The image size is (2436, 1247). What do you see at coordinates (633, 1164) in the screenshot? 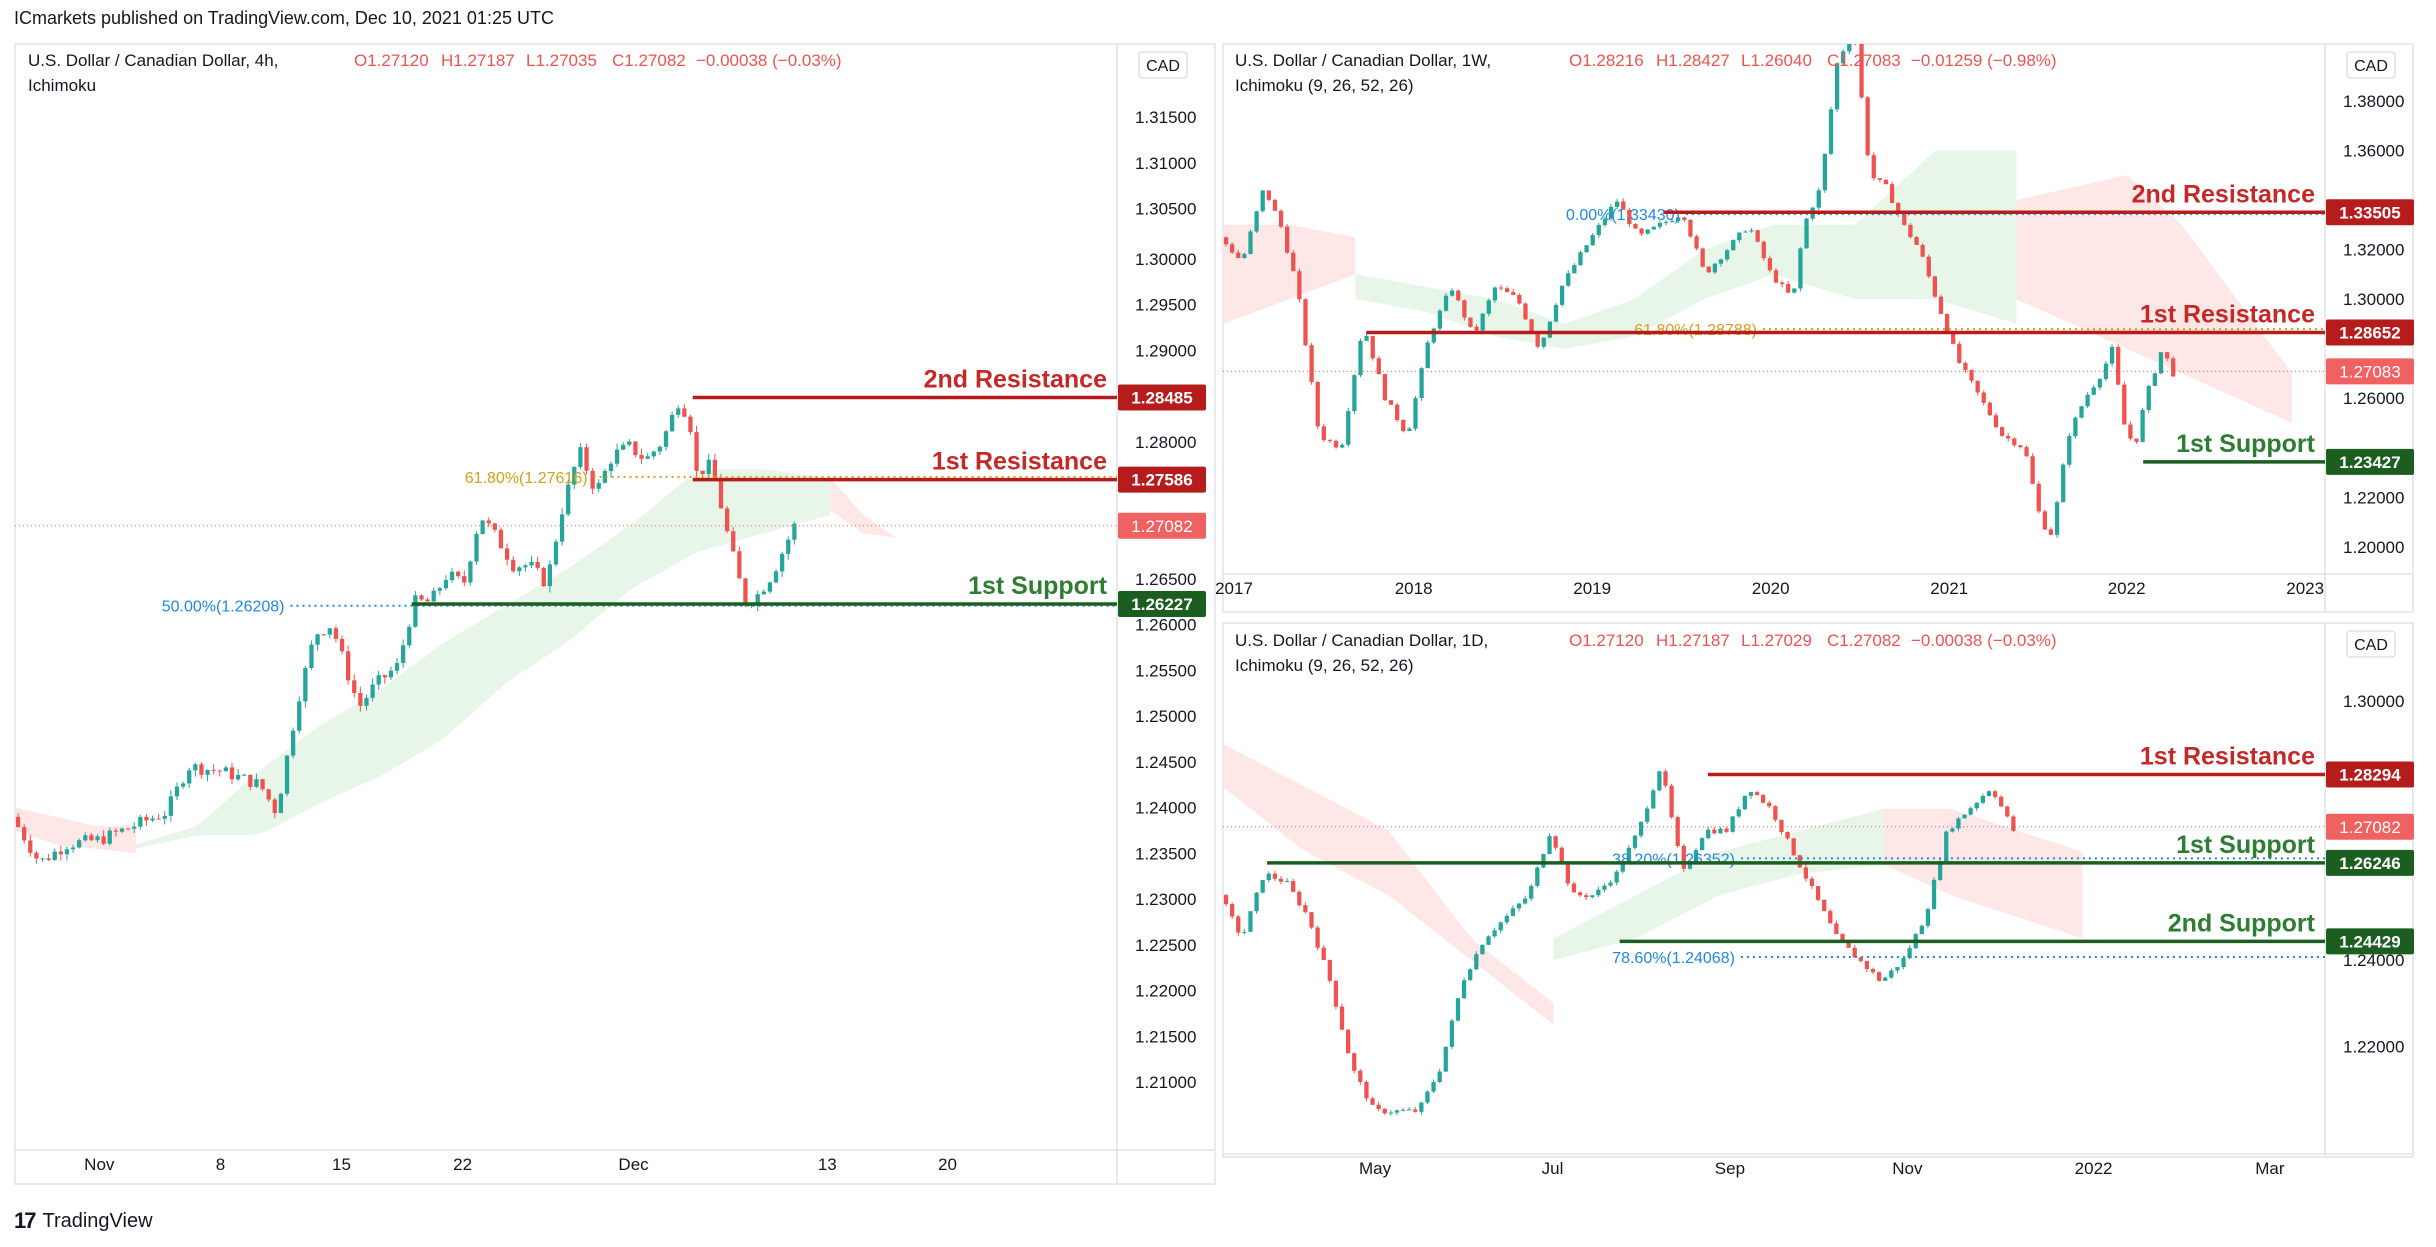
I see `x-tick-label: Dec` at bounding box center [633, 1164].